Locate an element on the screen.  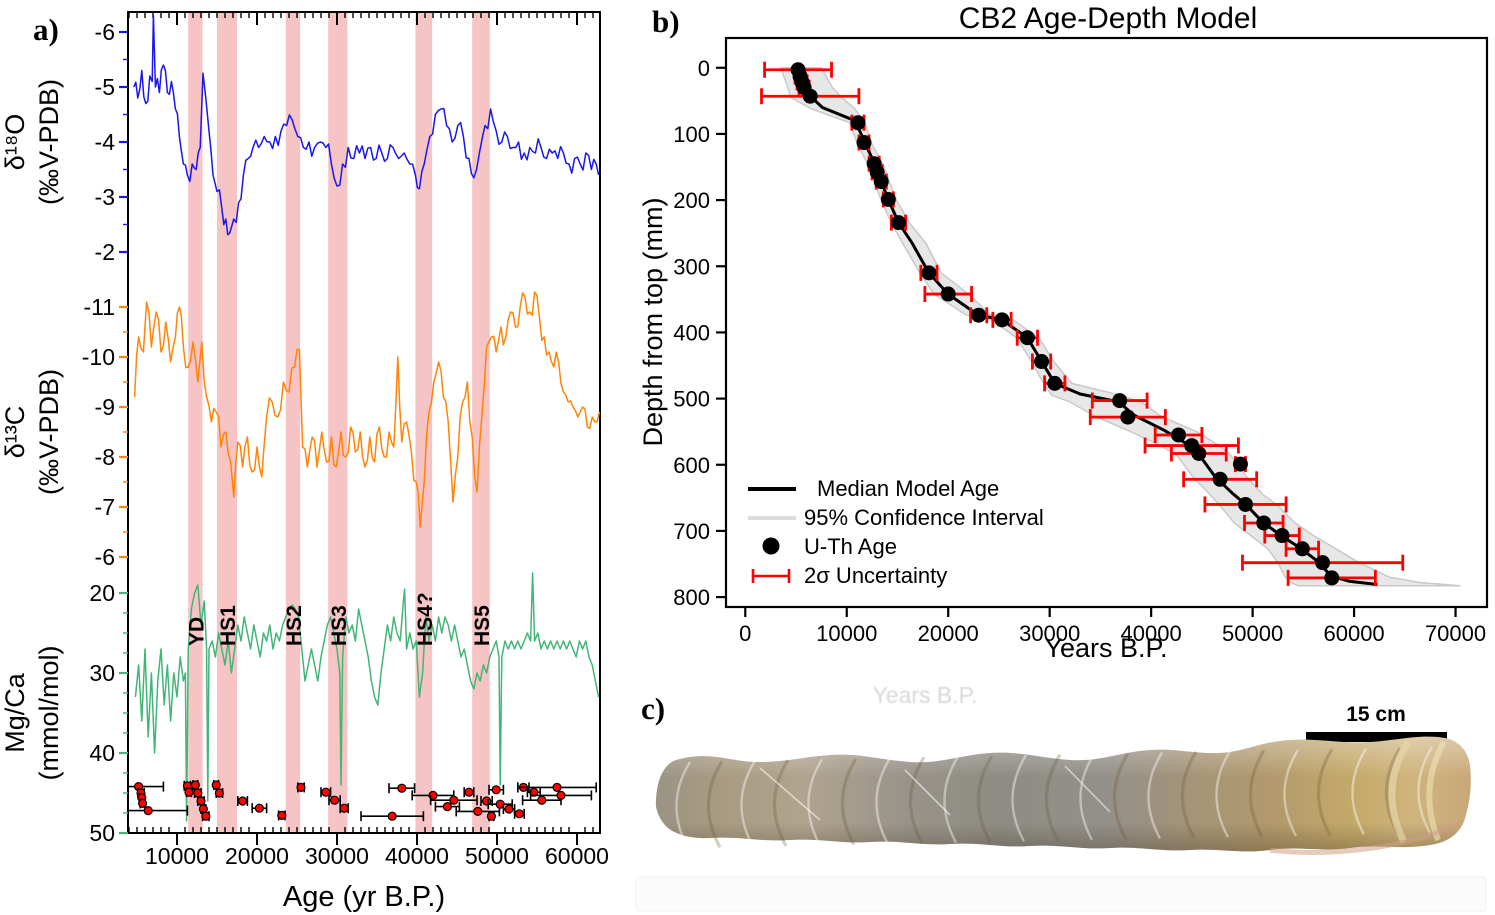
underside-tint is located at coordinates (1366, 837).